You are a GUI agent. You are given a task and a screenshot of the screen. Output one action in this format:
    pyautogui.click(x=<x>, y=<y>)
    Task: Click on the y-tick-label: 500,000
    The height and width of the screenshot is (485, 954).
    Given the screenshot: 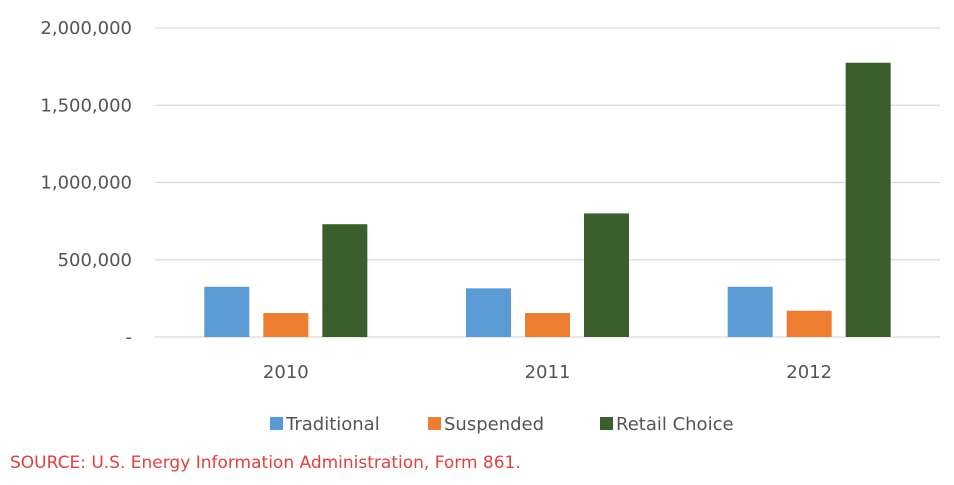 What is the action you would take?
    pyautogui.click(x=95, y=260)
    